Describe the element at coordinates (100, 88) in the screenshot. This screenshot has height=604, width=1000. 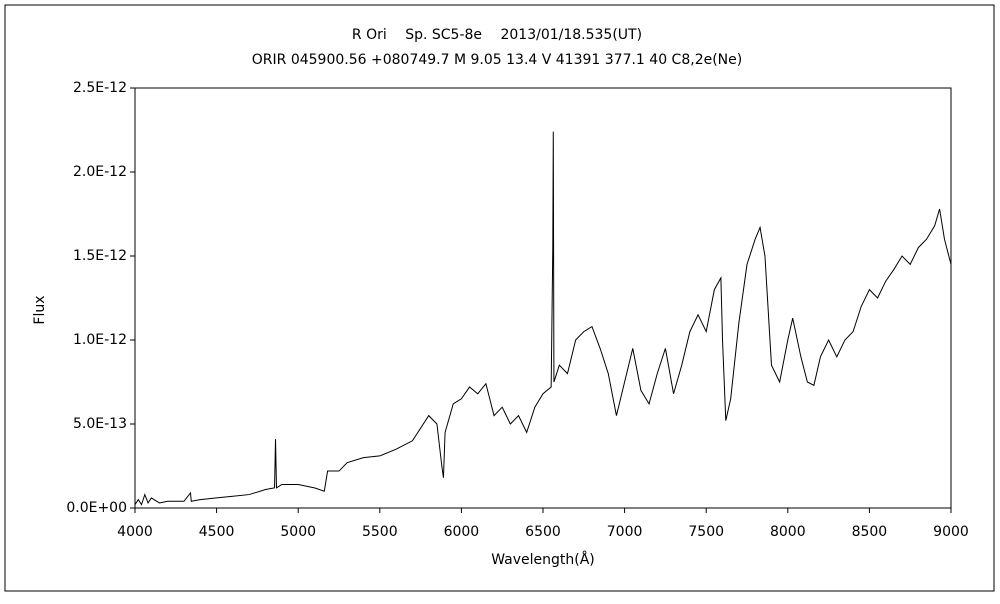
I see `y-tick-label: 2.5E-12` at that location.